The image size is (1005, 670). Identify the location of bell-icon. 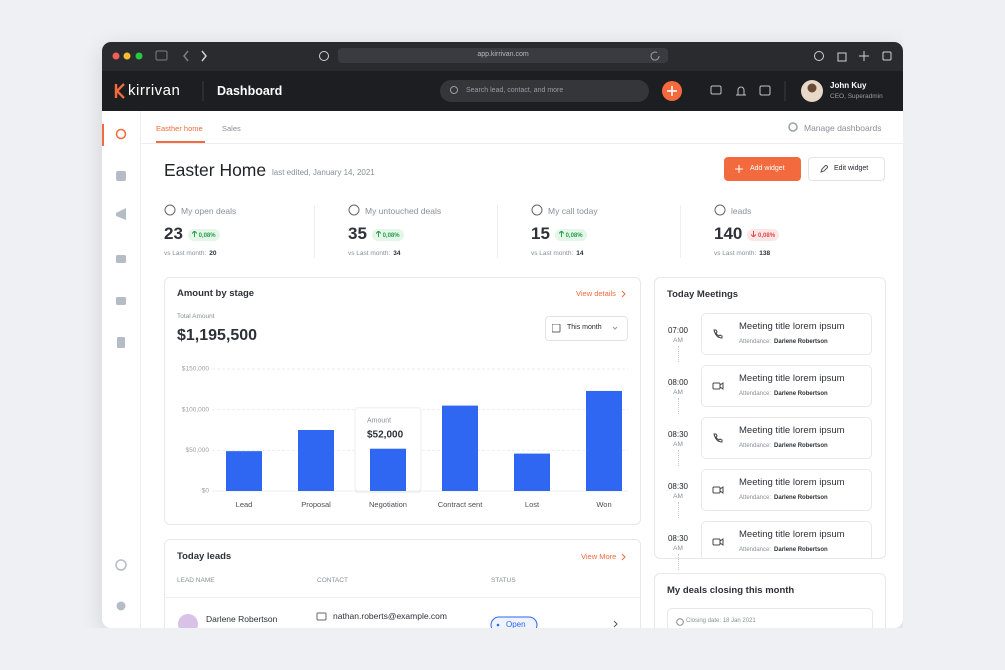
(741, 91).